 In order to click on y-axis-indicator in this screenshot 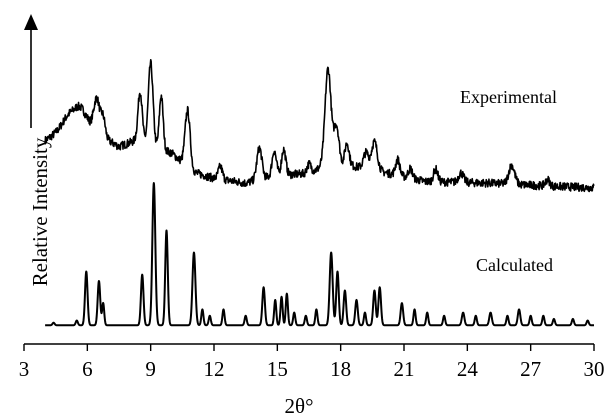, I will do `click(31, 71)`.